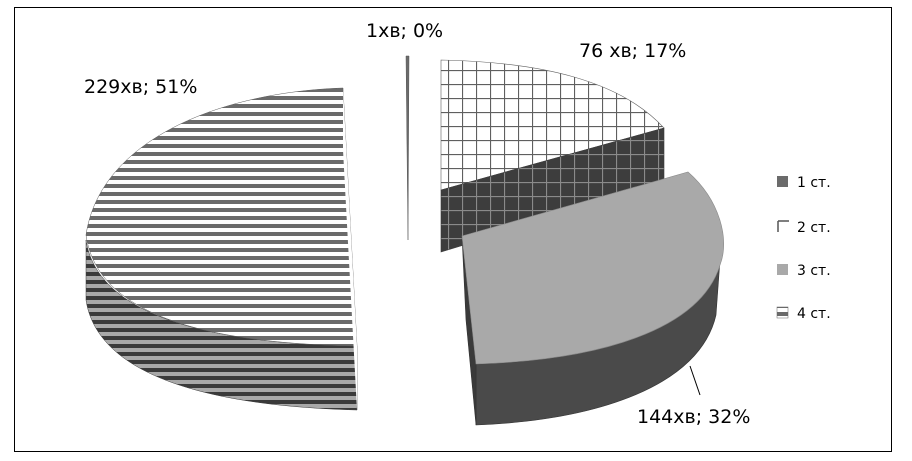  I want to click on legend-label-3: 3 ст., so click(814, 271).